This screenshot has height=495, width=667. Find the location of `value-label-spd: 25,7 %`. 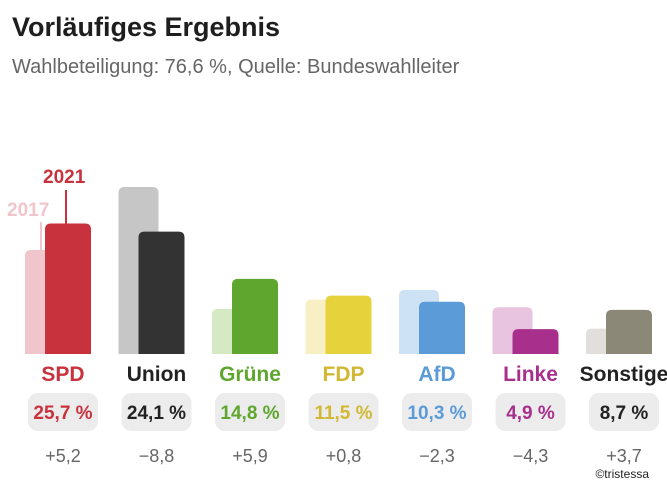

value-label-spd: 25,7 % is located at coordinates (62, 413).